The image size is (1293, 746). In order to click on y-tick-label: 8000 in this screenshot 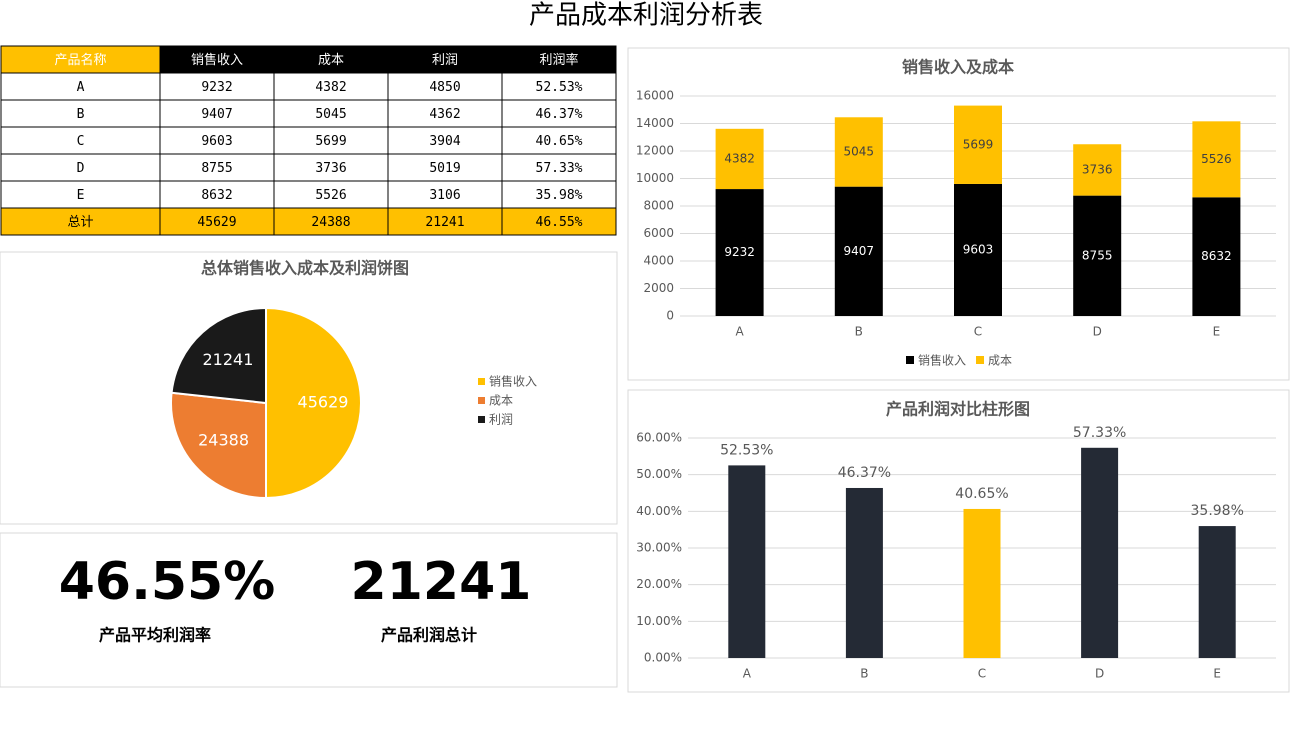, I will do `click(658, 206)`.